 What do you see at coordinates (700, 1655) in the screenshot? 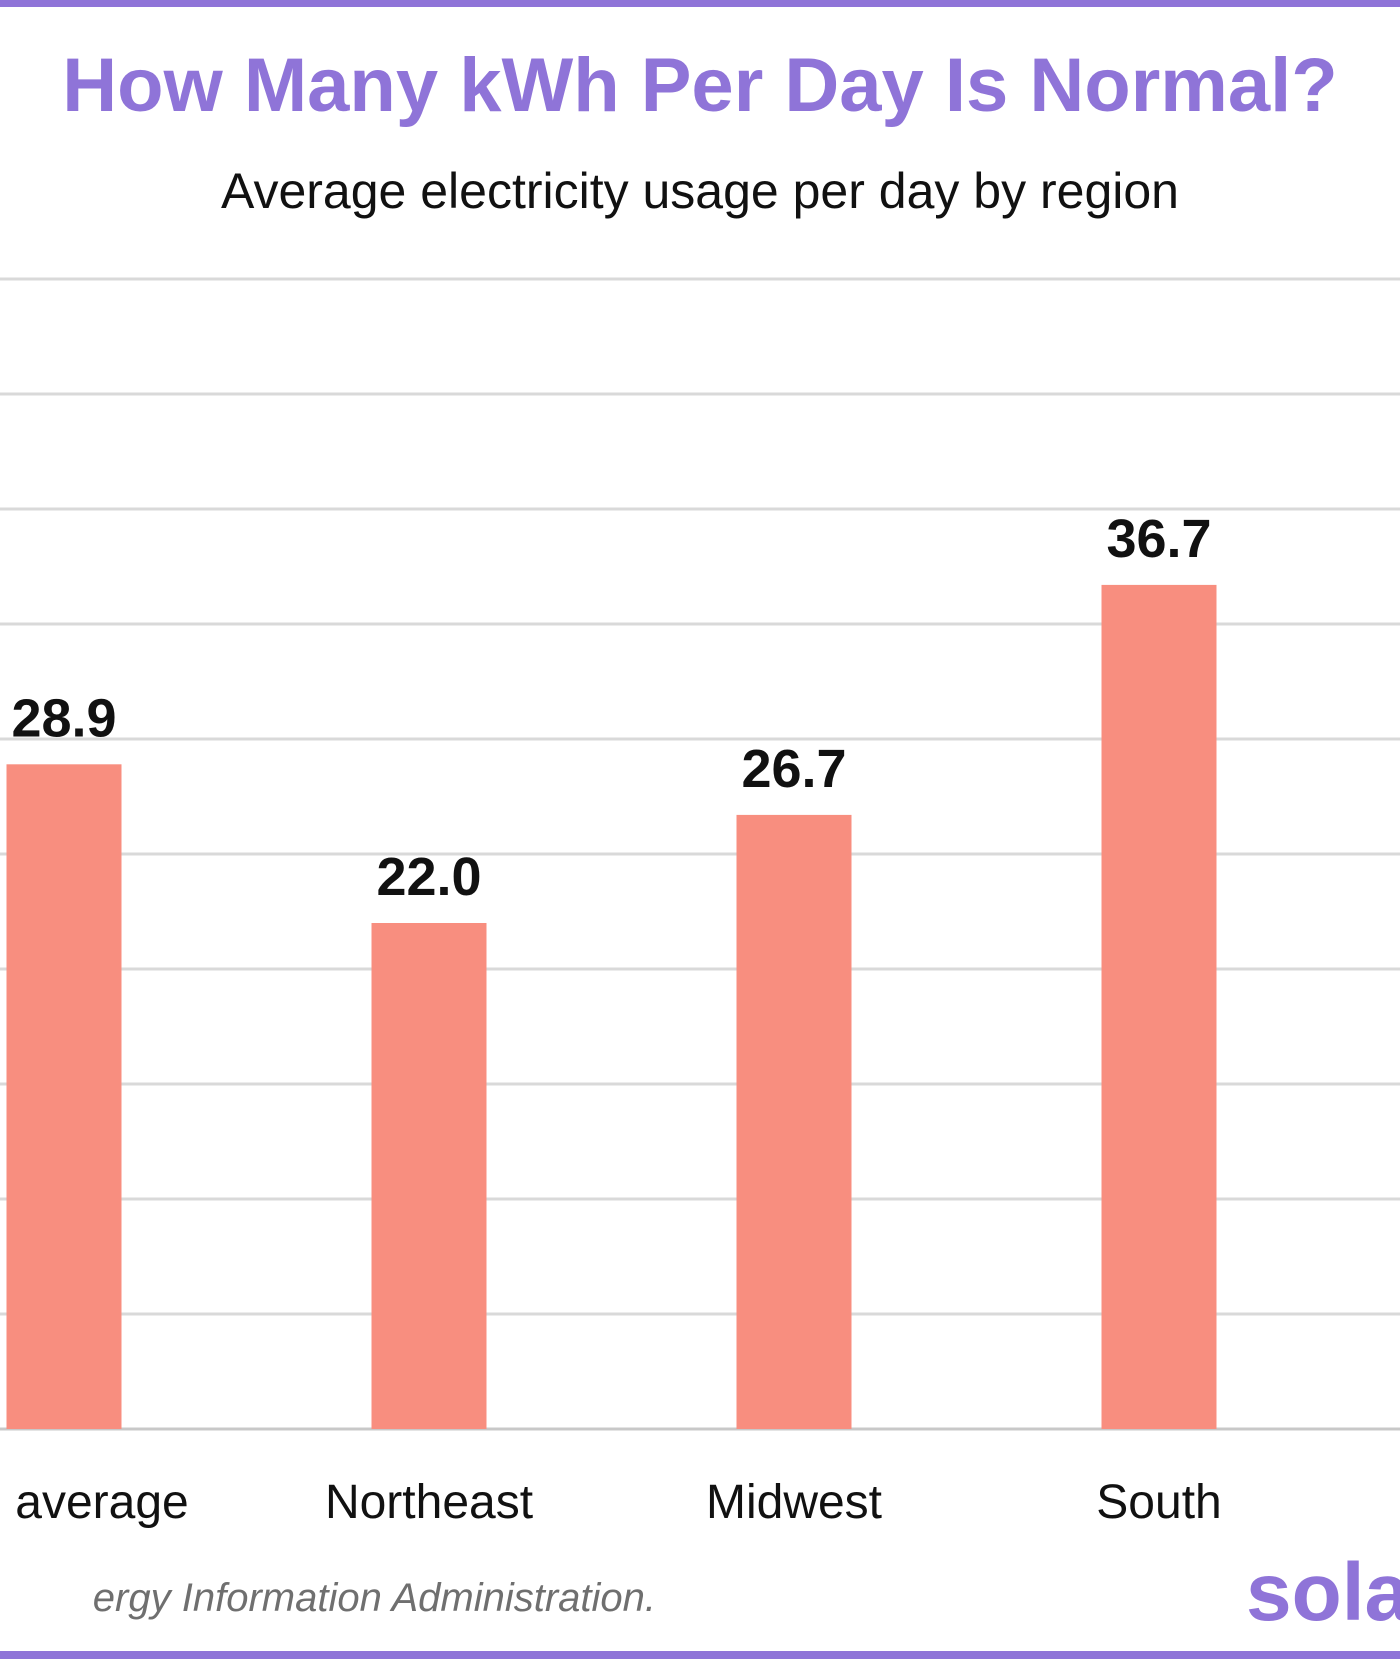
I see `bottom-border` at bounding box center [700, 1655].